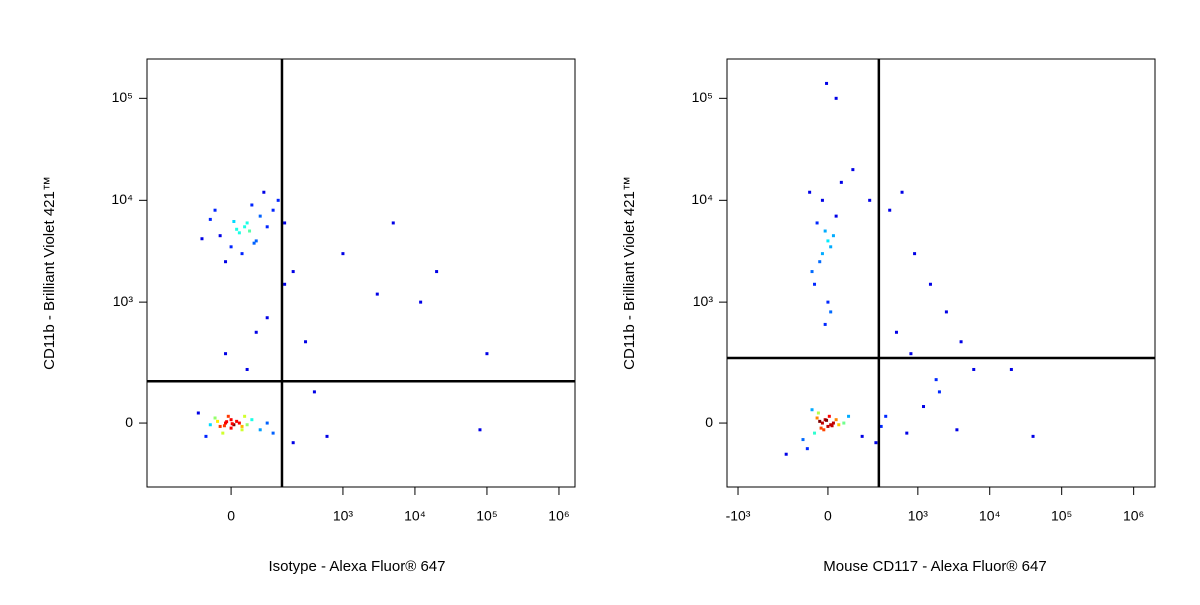  Describe the element at coordinates (629, 273) in the screenshot. I see `y-axis-label: CD11b - Brilliant Violet 421™` at that location.